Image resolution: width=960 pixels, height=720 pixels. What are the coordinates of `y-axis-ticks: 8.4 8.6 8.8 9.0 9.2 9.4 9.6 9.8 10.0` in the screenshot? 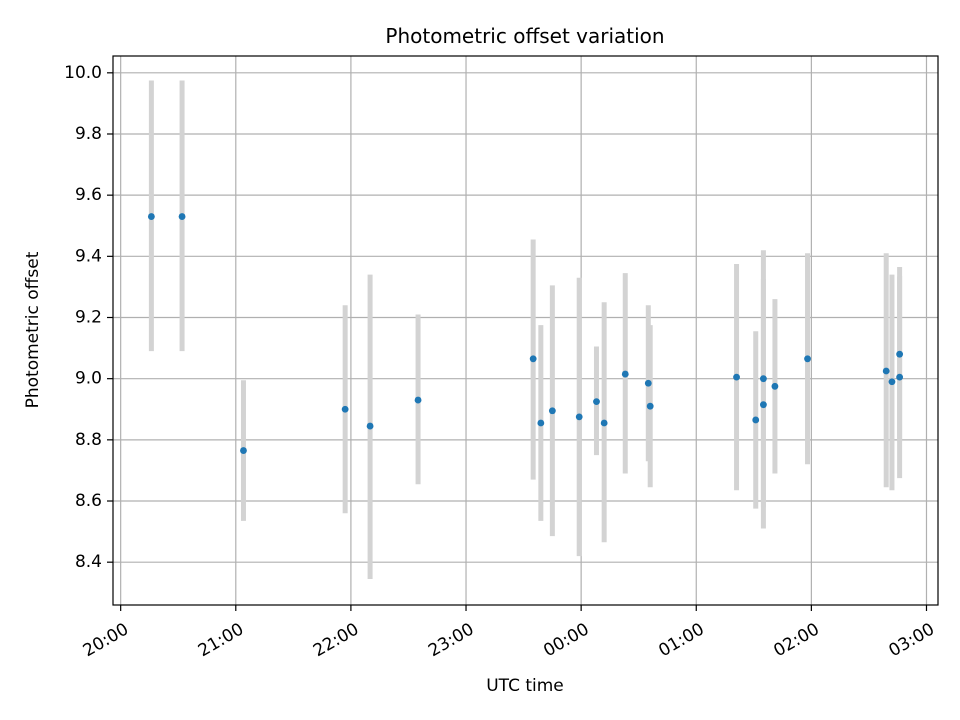 It's located at (88, 317).